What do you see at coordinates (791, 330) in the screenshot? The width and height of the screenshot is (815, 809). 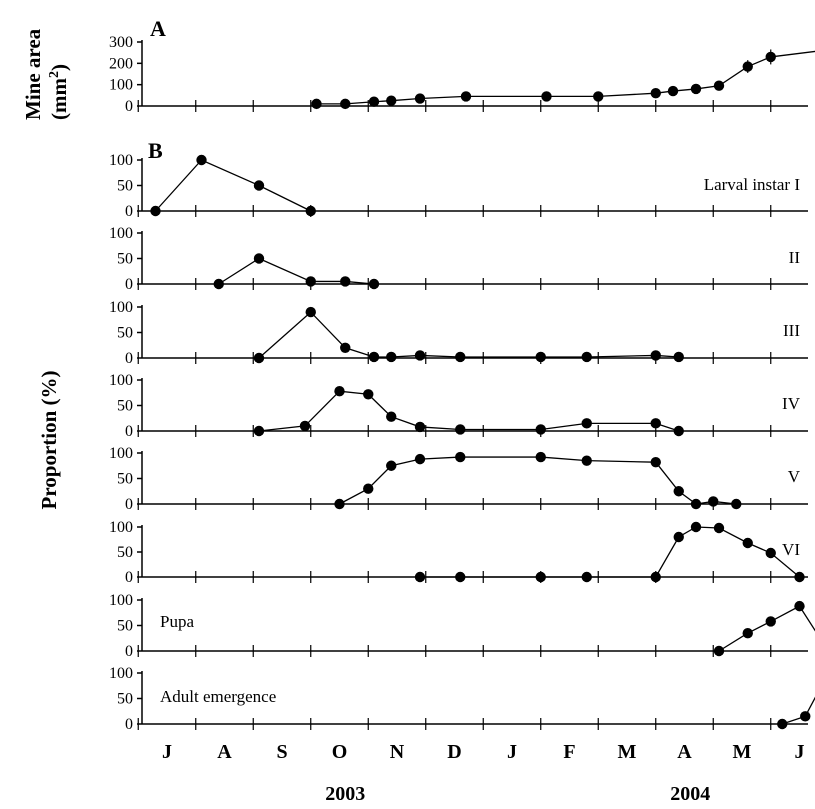 I see `stage-label: III` at bounding box center [791, 330].